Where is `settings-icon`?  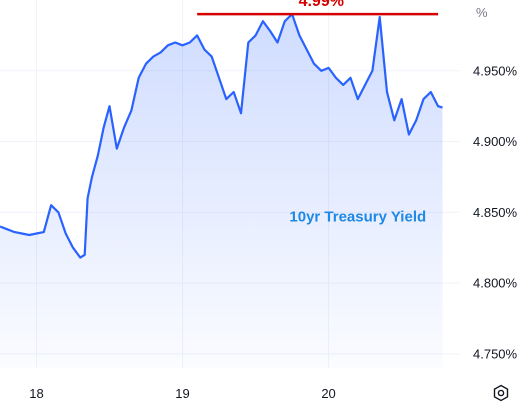
settings-icon is located at coordinates (501, 393).